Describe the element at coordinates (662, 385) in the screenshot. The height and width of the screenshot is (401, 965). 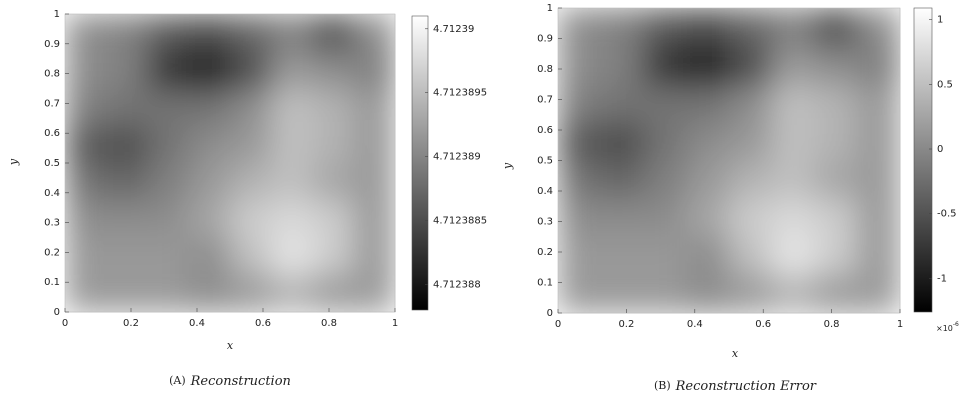
I see `caption-label: (B)` at that location.